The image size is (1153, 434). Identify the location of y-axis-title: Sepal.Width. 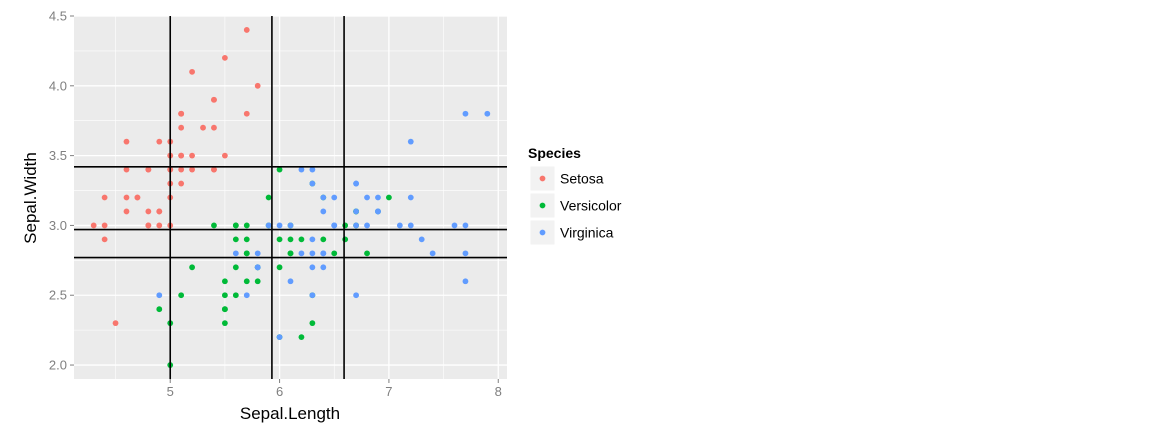
(30, 198).